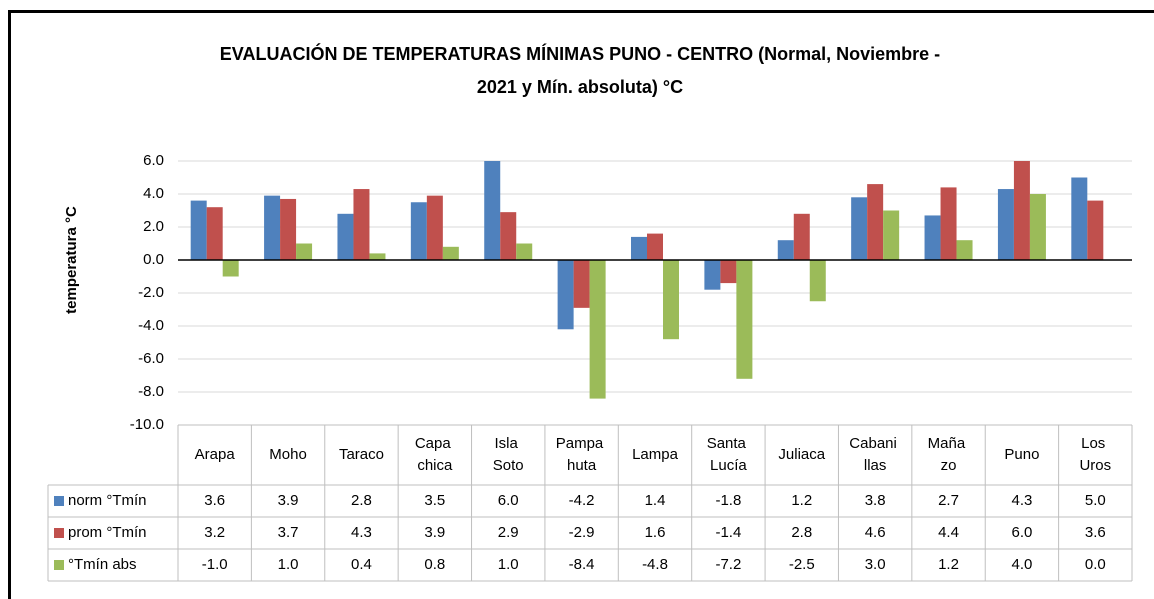  What do you see at coordinates (948, 532) in the screenshot?
I see `table-value: 4.4` at bounding box center [948, 532].